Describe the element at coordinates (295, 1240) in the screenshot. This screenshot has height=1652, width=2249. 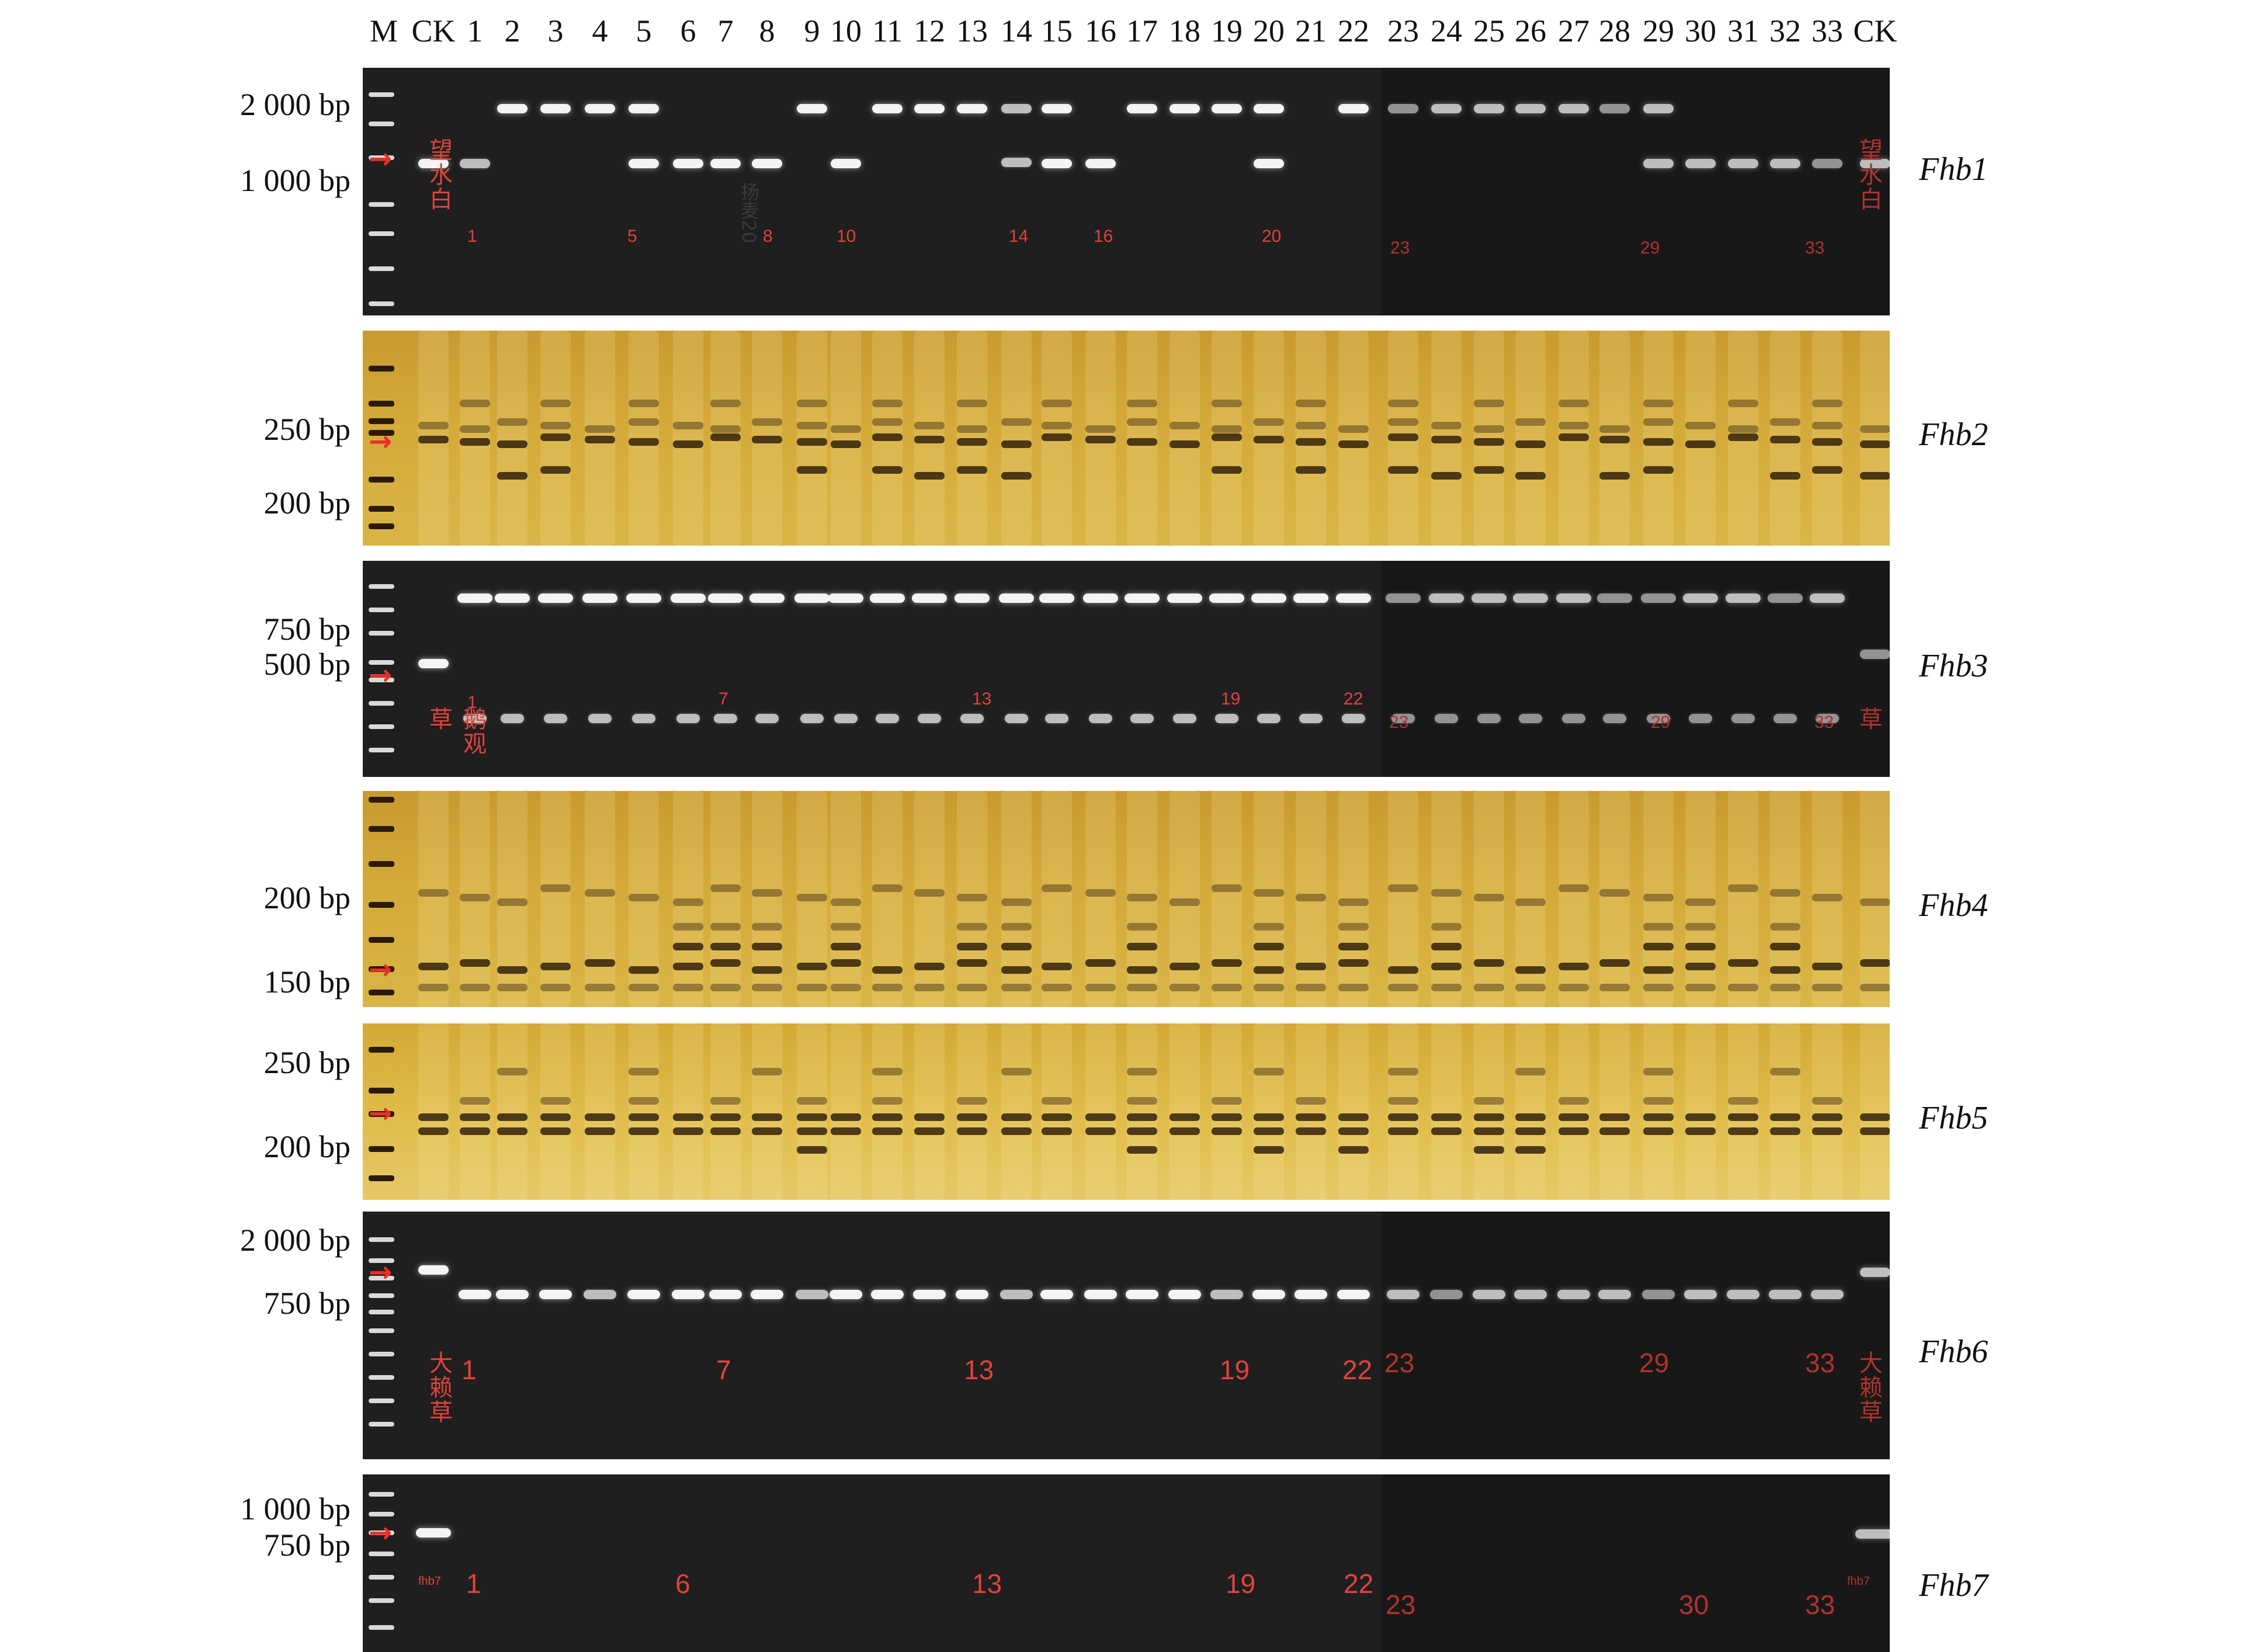
I see `size-label-fhb6-upper: 2 000 bp` at that location.